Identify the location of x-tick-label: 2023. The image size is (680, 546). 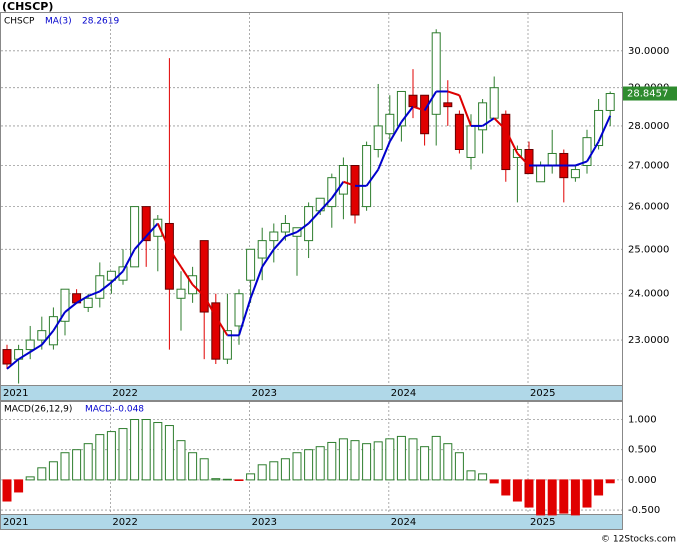
(264, 522).